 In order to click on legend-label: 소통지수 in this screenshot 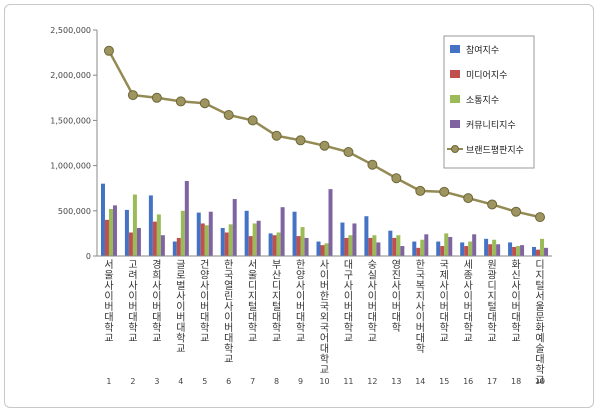, I will do `click(482, 100)`.